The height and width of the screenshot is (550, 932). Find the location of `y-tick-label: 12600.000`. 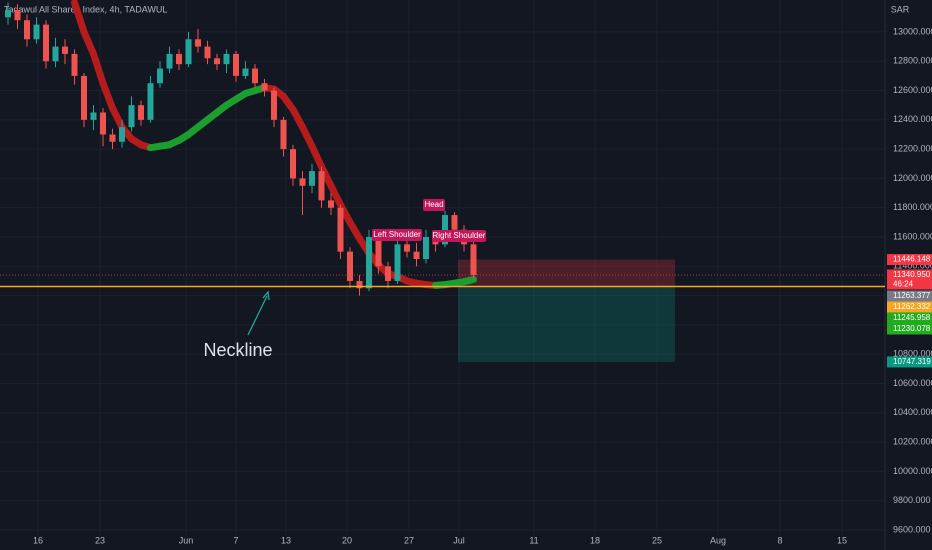

y-tick-label: 12600.000 is located at coordinates (912, 90).